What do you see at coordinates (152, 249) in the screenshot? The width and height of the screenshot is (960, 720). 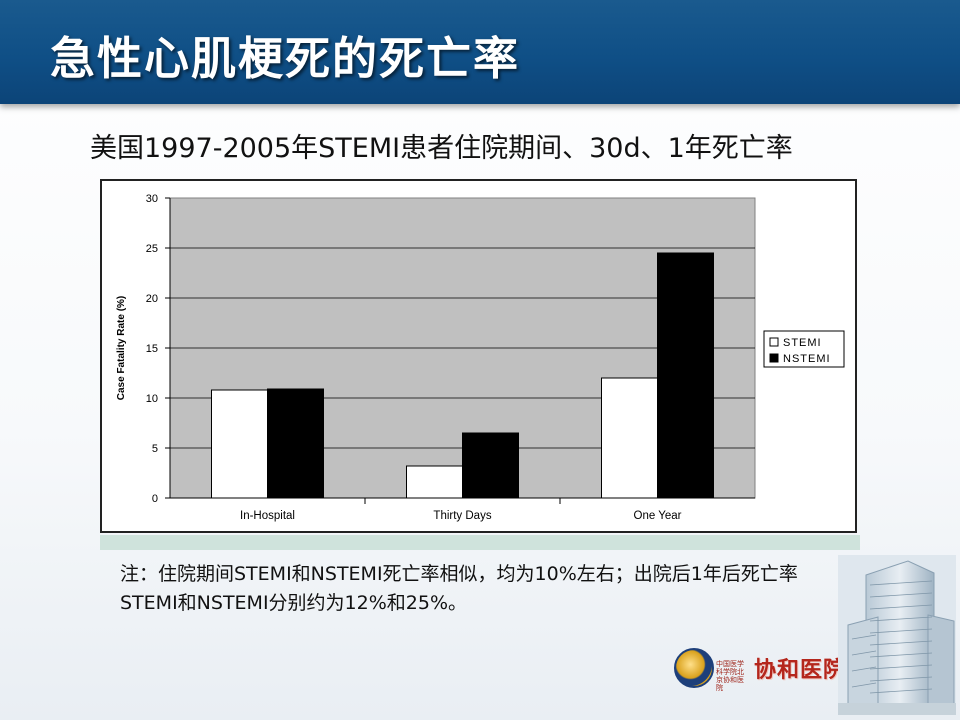 I see `y-tick-label: 25` at bounding box center [152, 249].